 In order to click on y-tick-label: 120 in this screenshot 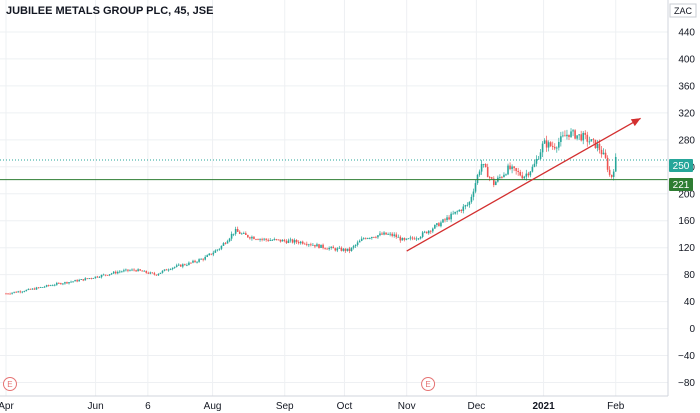, I will do `click(686, 248)`.